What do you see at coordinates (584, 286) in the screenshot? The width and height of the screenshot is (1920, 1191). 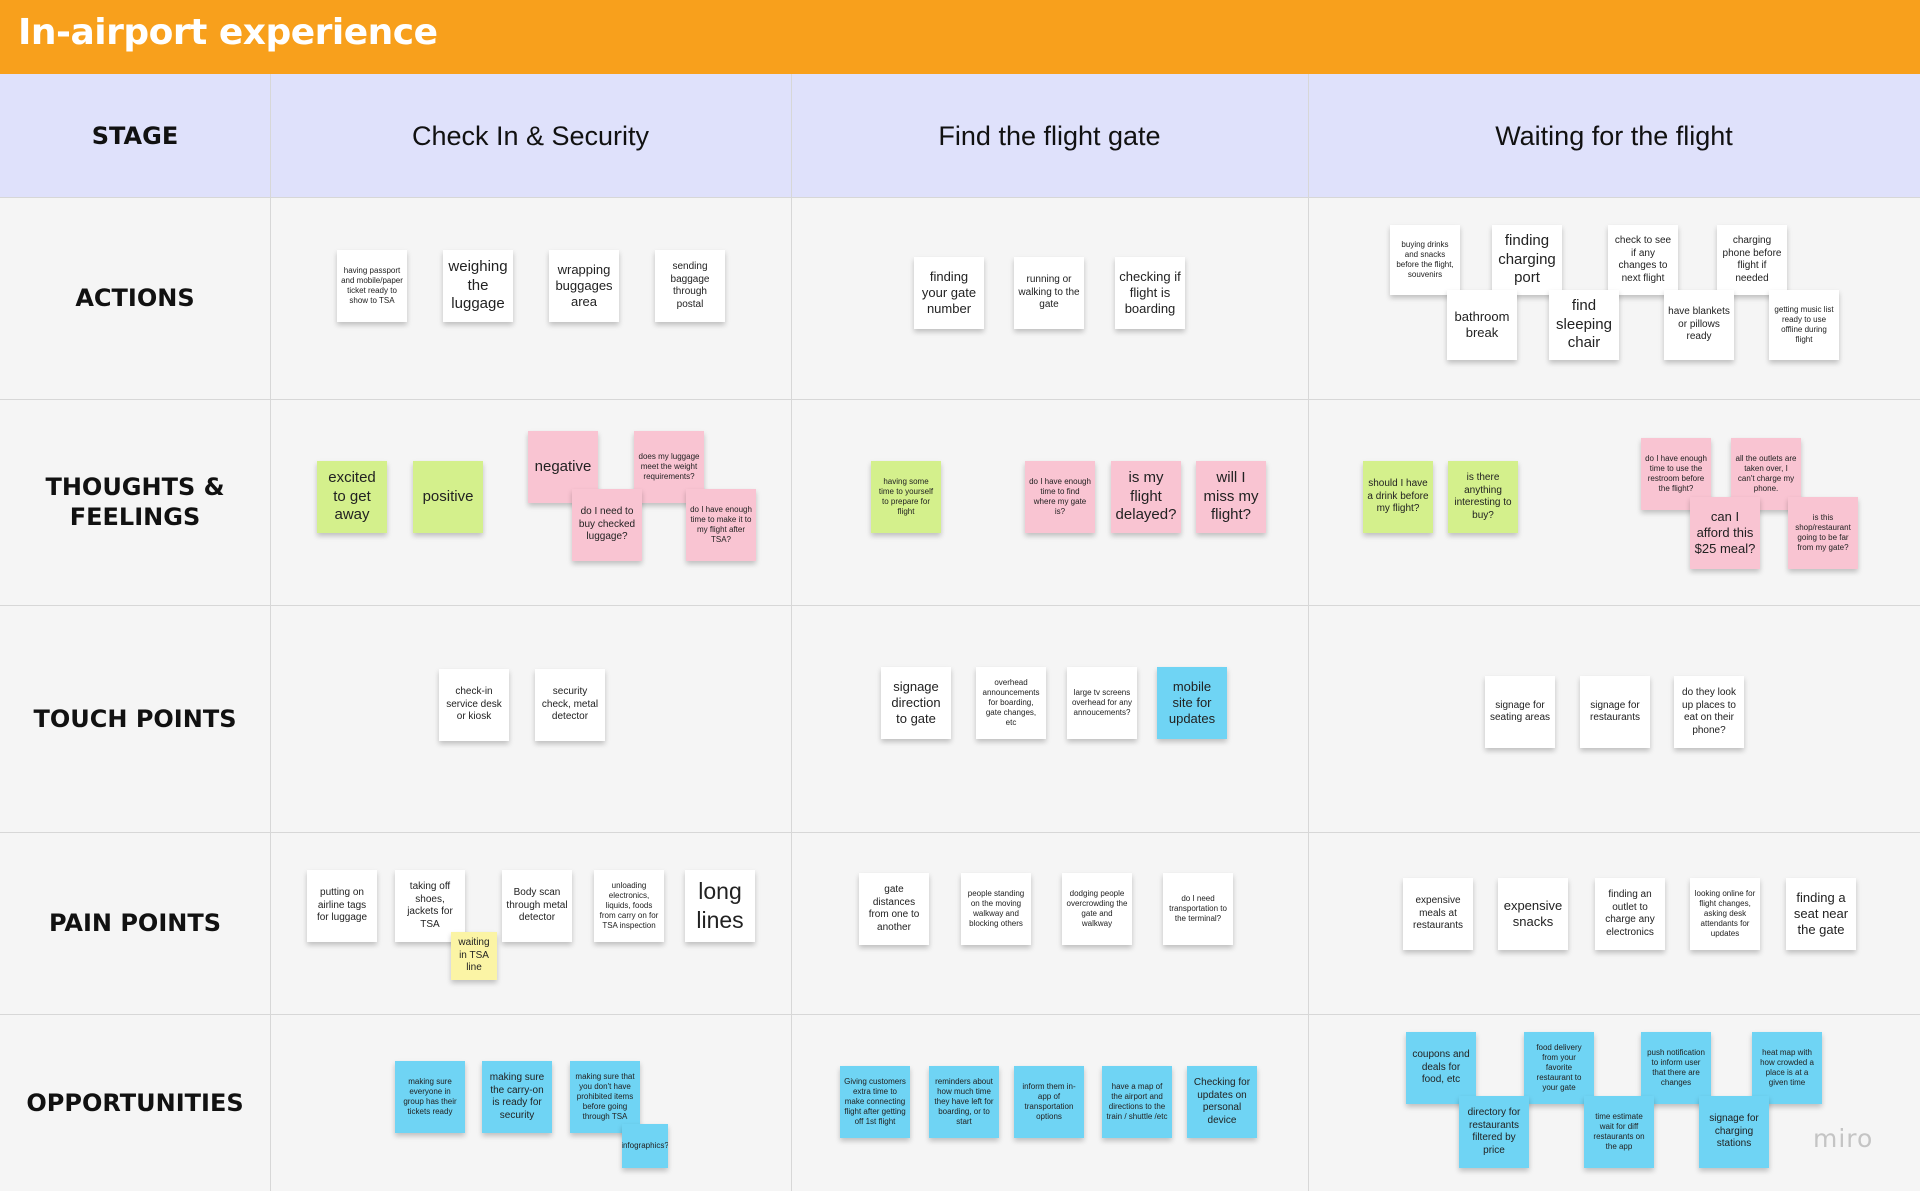 I see `sticky-note: wrapping buggages area` at bounding box center [584, 286].